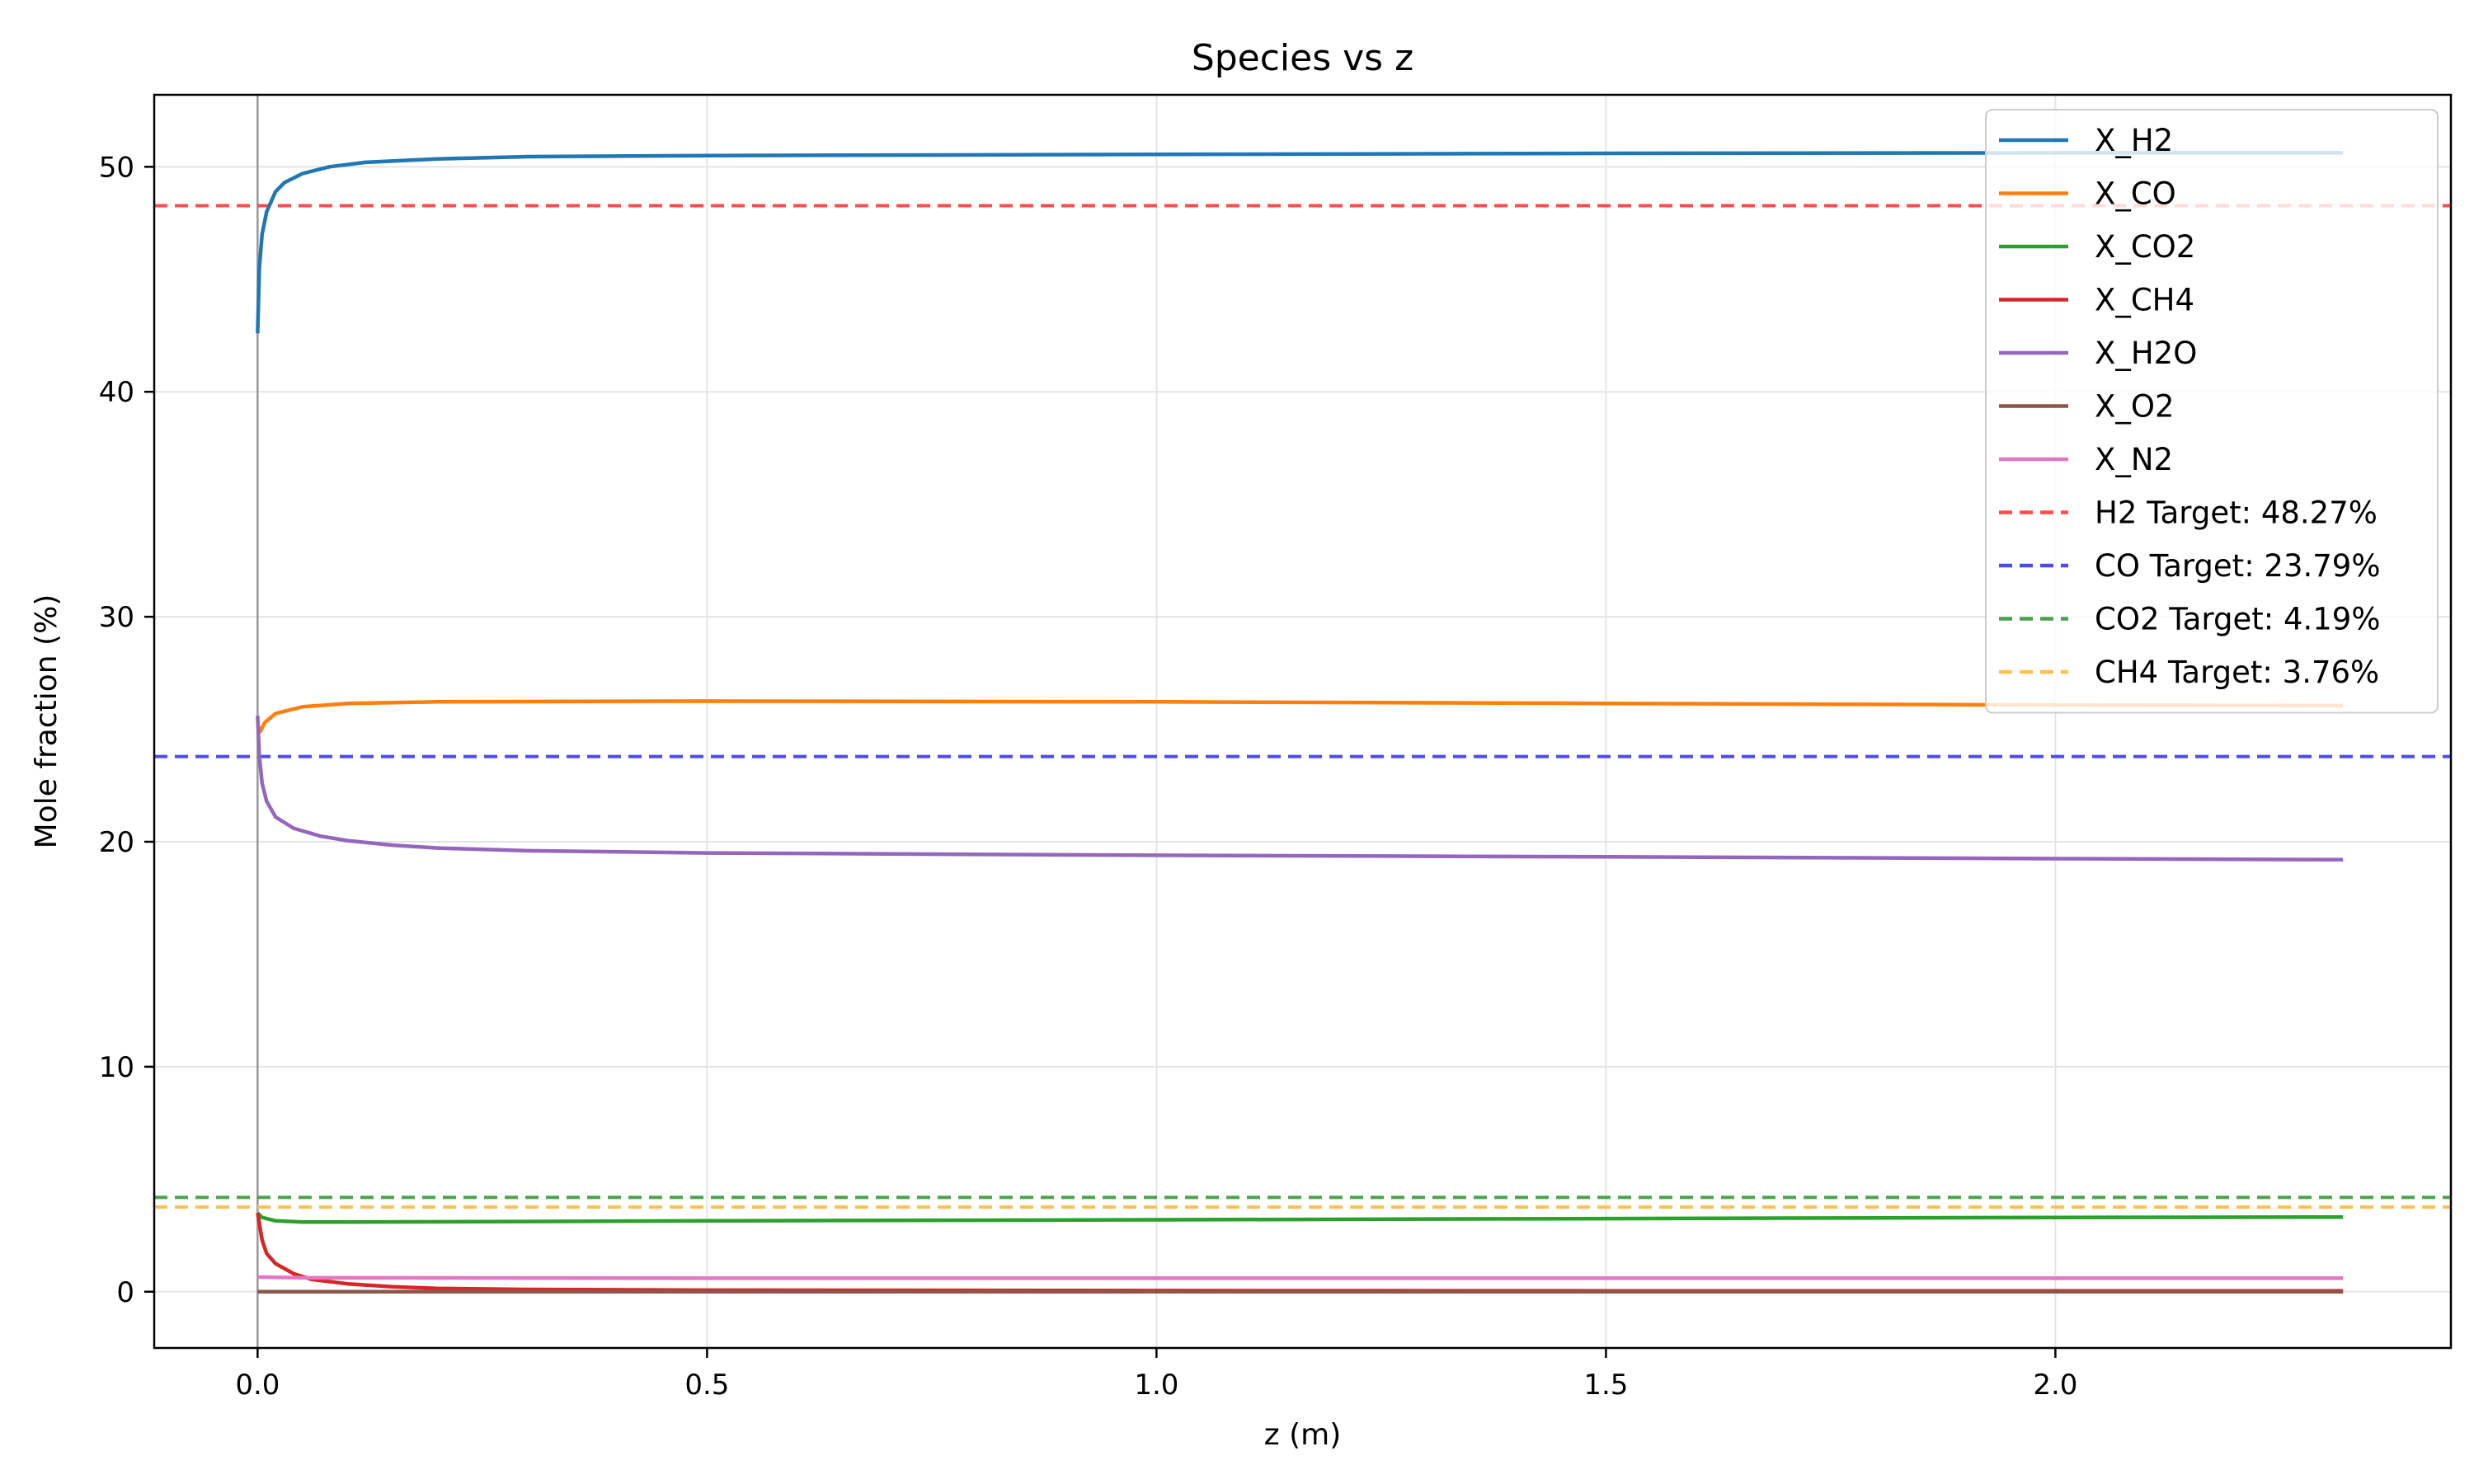  What do you see at coordinates (1300, 716) in the screenshot?
I see `series-line-x-co` at bounding box center [1300, 716].